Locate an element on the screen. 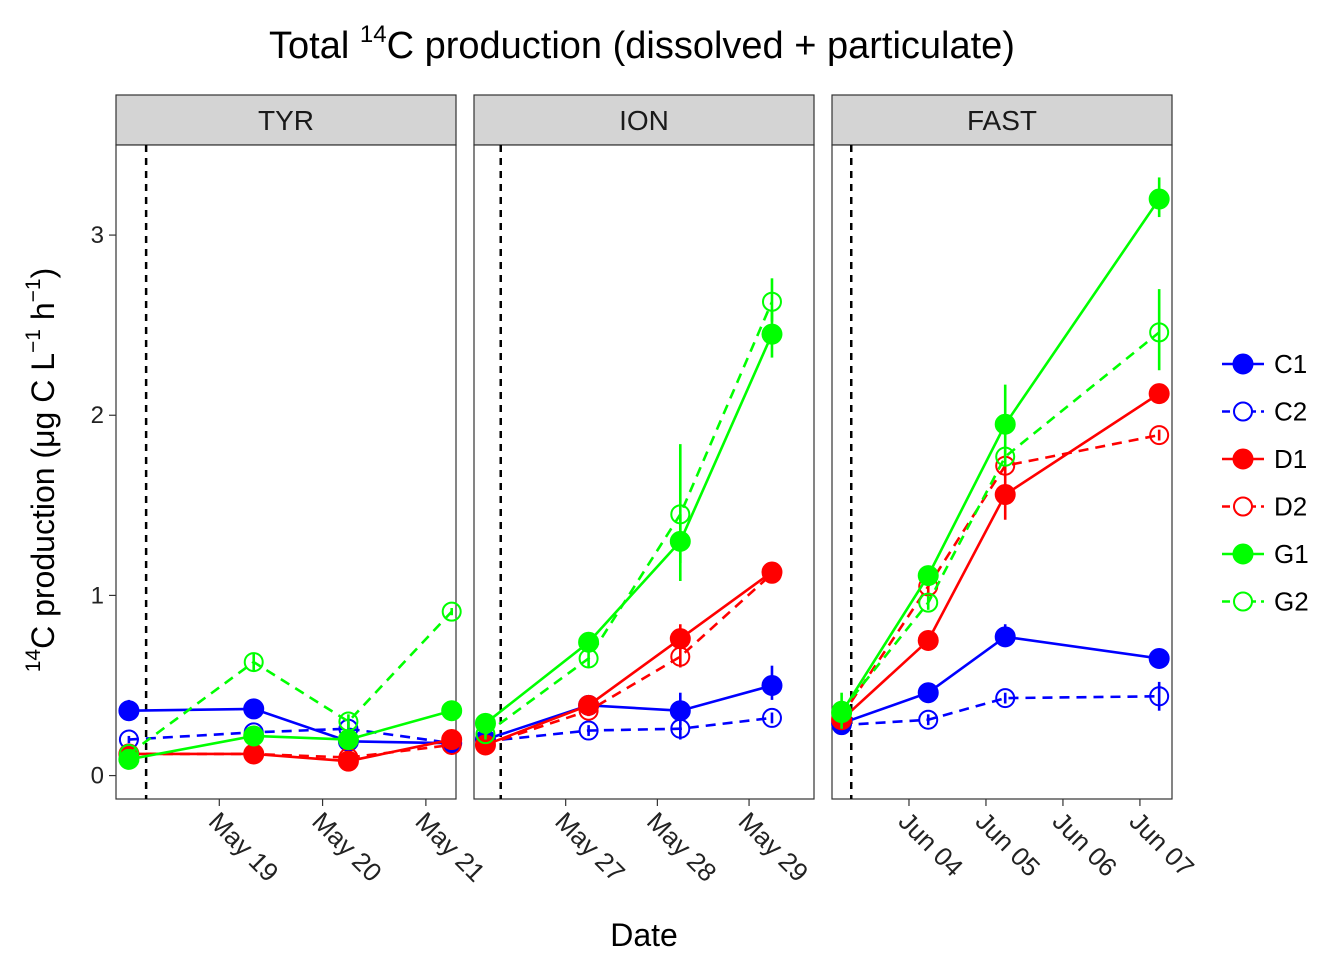 Image resolution: width=1344 pixels, height=960 pixels. legend-item-g1: G1 is located at coordinates (1265, 554).